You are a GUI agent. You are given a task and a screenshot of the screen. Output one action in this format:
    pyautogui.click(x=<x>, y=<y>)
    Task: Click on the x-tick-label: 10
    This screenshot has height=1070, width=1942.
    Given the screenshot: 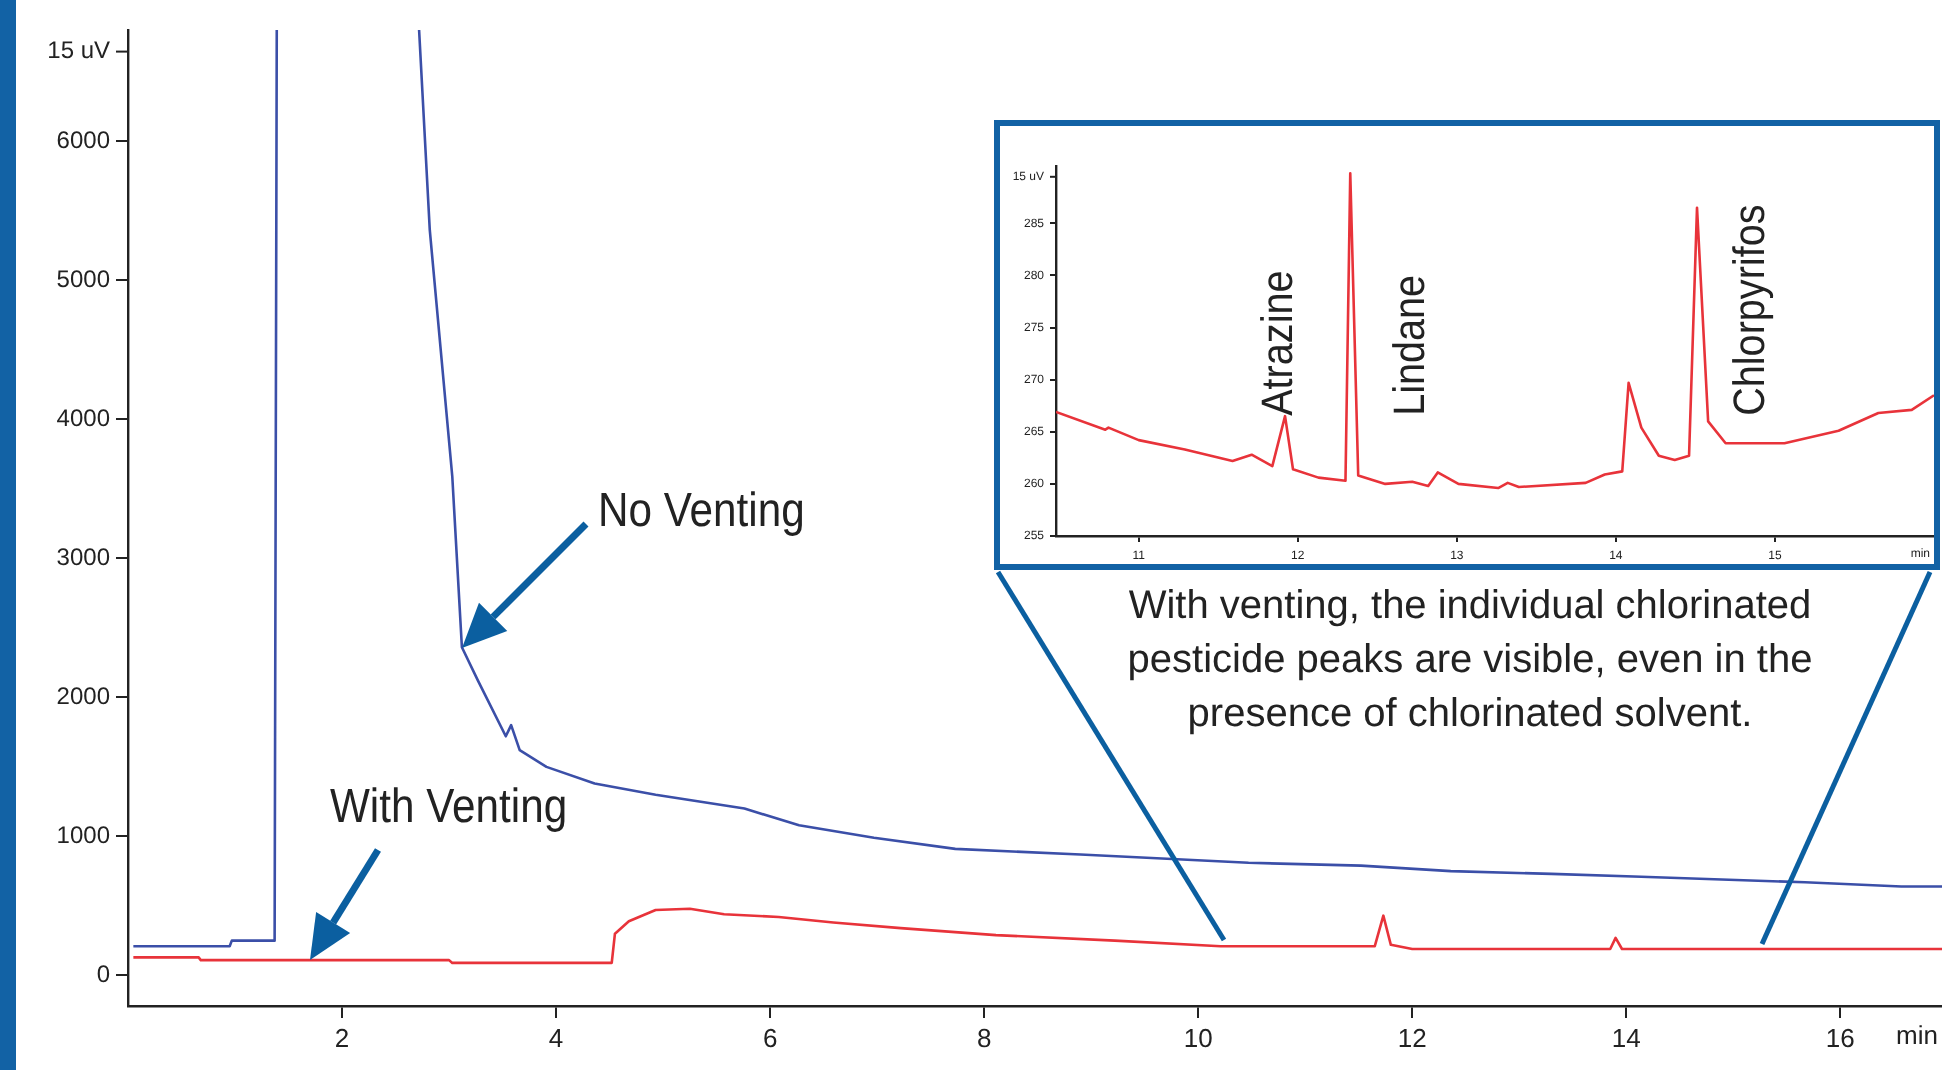 What is the action you would take?
    pyautogui.click(x=1198, y=1037)
    